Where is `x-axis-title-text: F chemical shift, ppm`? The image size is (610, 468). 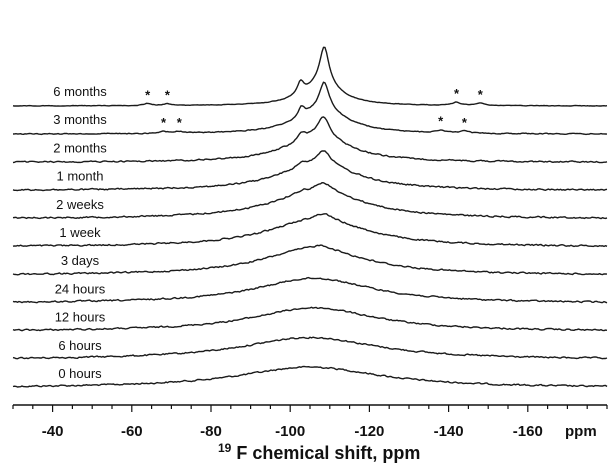
x-axis-title-text: F chemical shift, ppm is located at coordinates (328, 453).